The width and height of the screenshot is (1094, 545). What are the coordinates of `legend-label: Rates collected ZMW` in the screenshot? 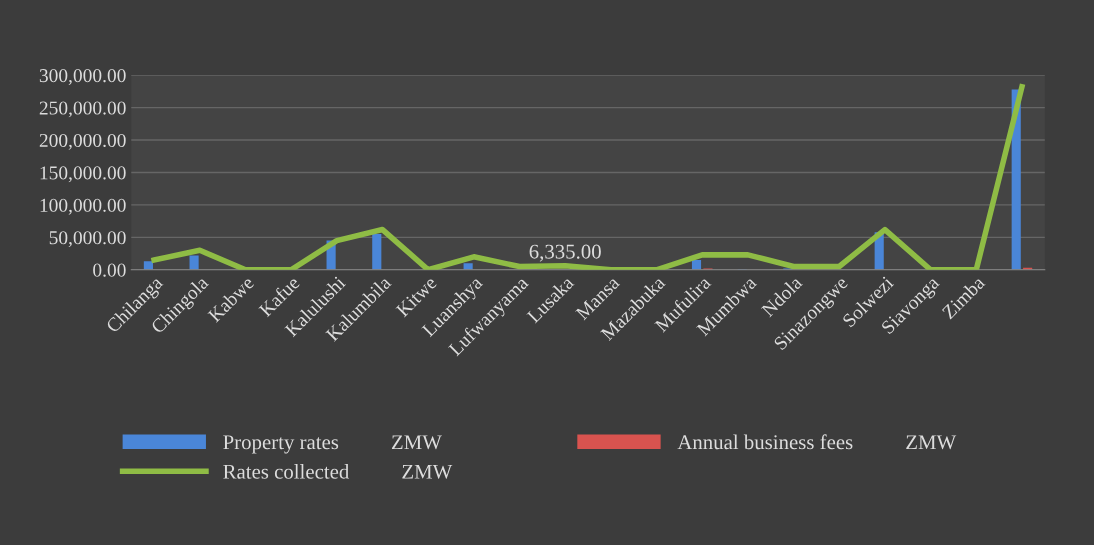 It's located at (338, 471).